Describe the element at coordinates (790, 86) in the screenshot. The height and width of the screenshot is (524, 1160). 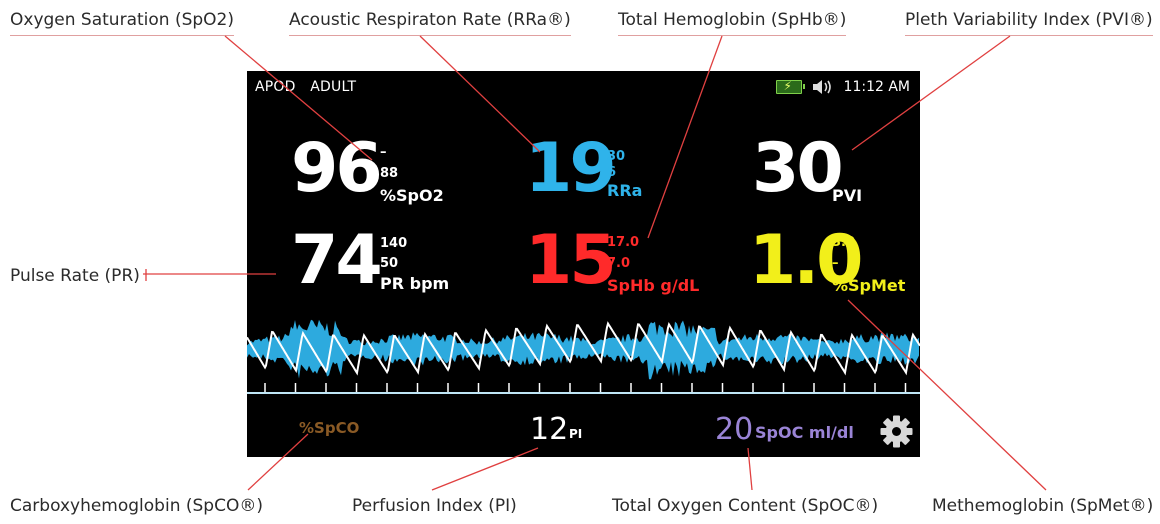
I see `battery-charging-icon: ⚡` at that location.